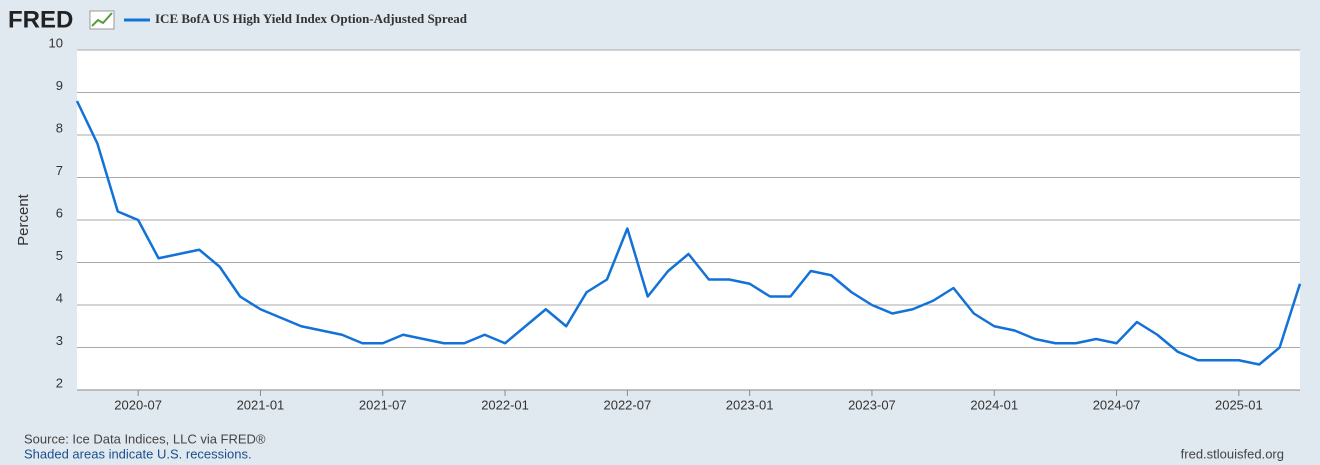  I want to click on logo-icon, so click(102, 20).